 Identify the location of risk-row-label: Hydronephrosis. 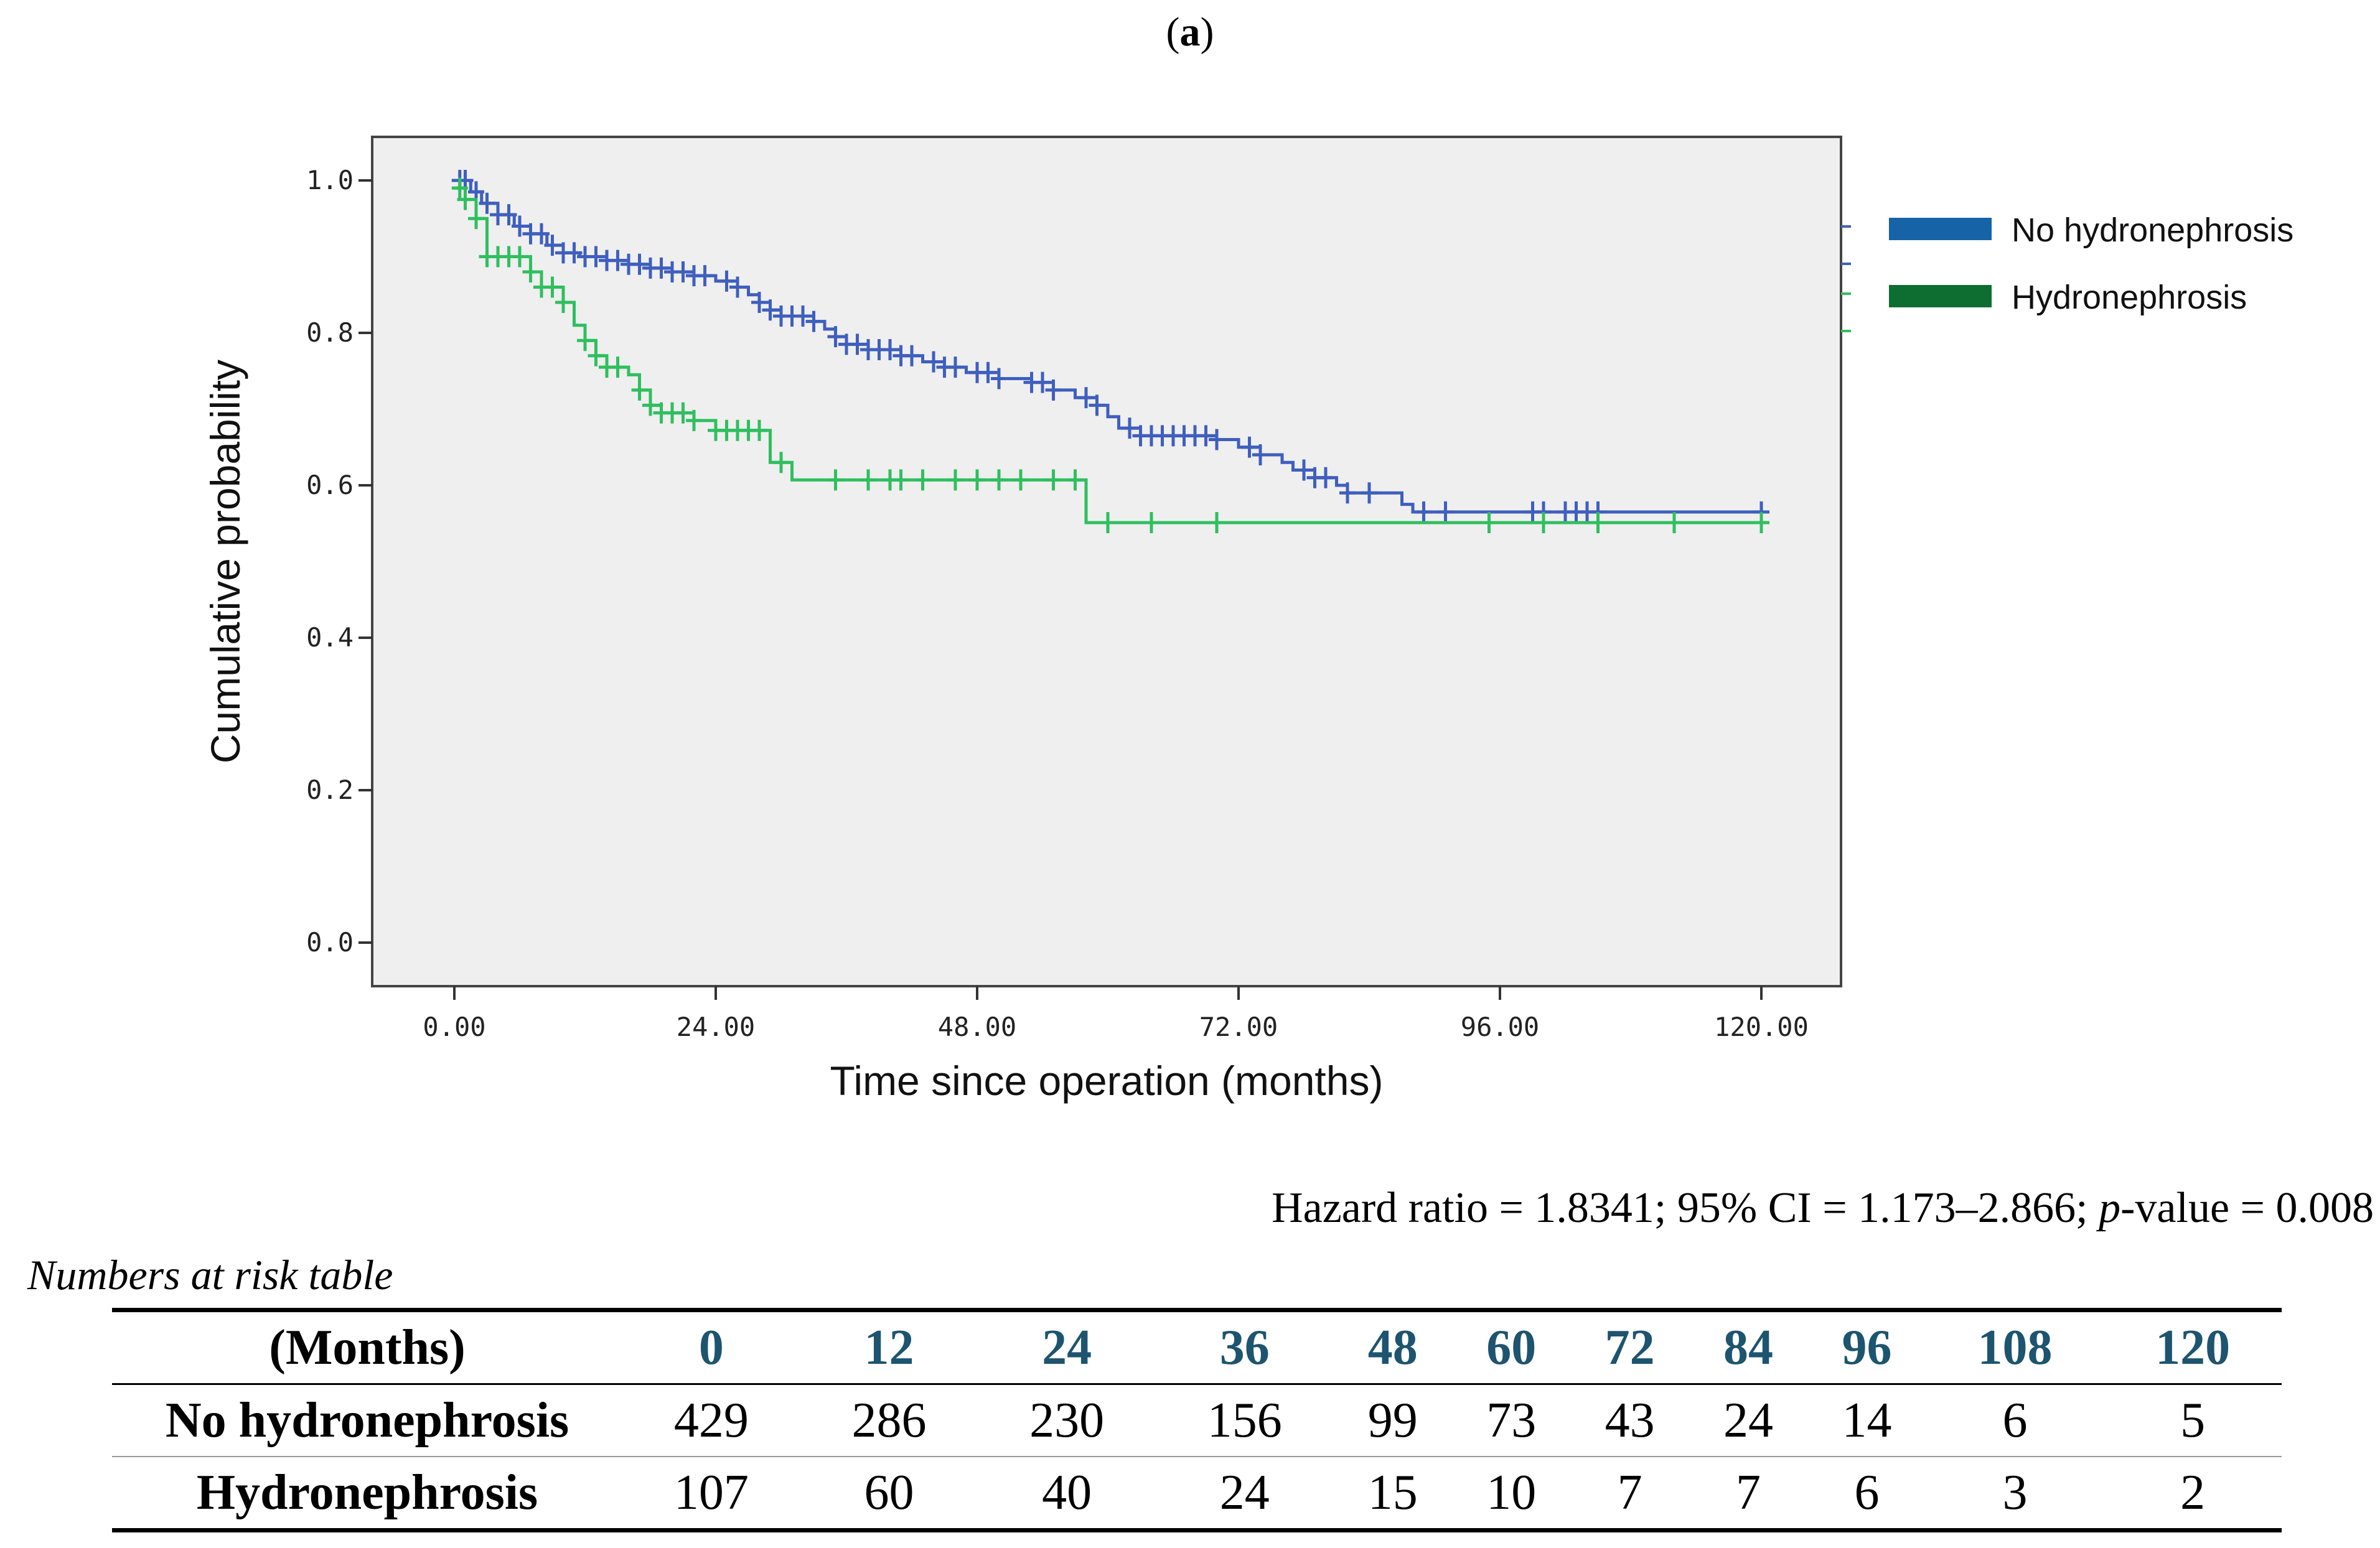
(367, 1495).